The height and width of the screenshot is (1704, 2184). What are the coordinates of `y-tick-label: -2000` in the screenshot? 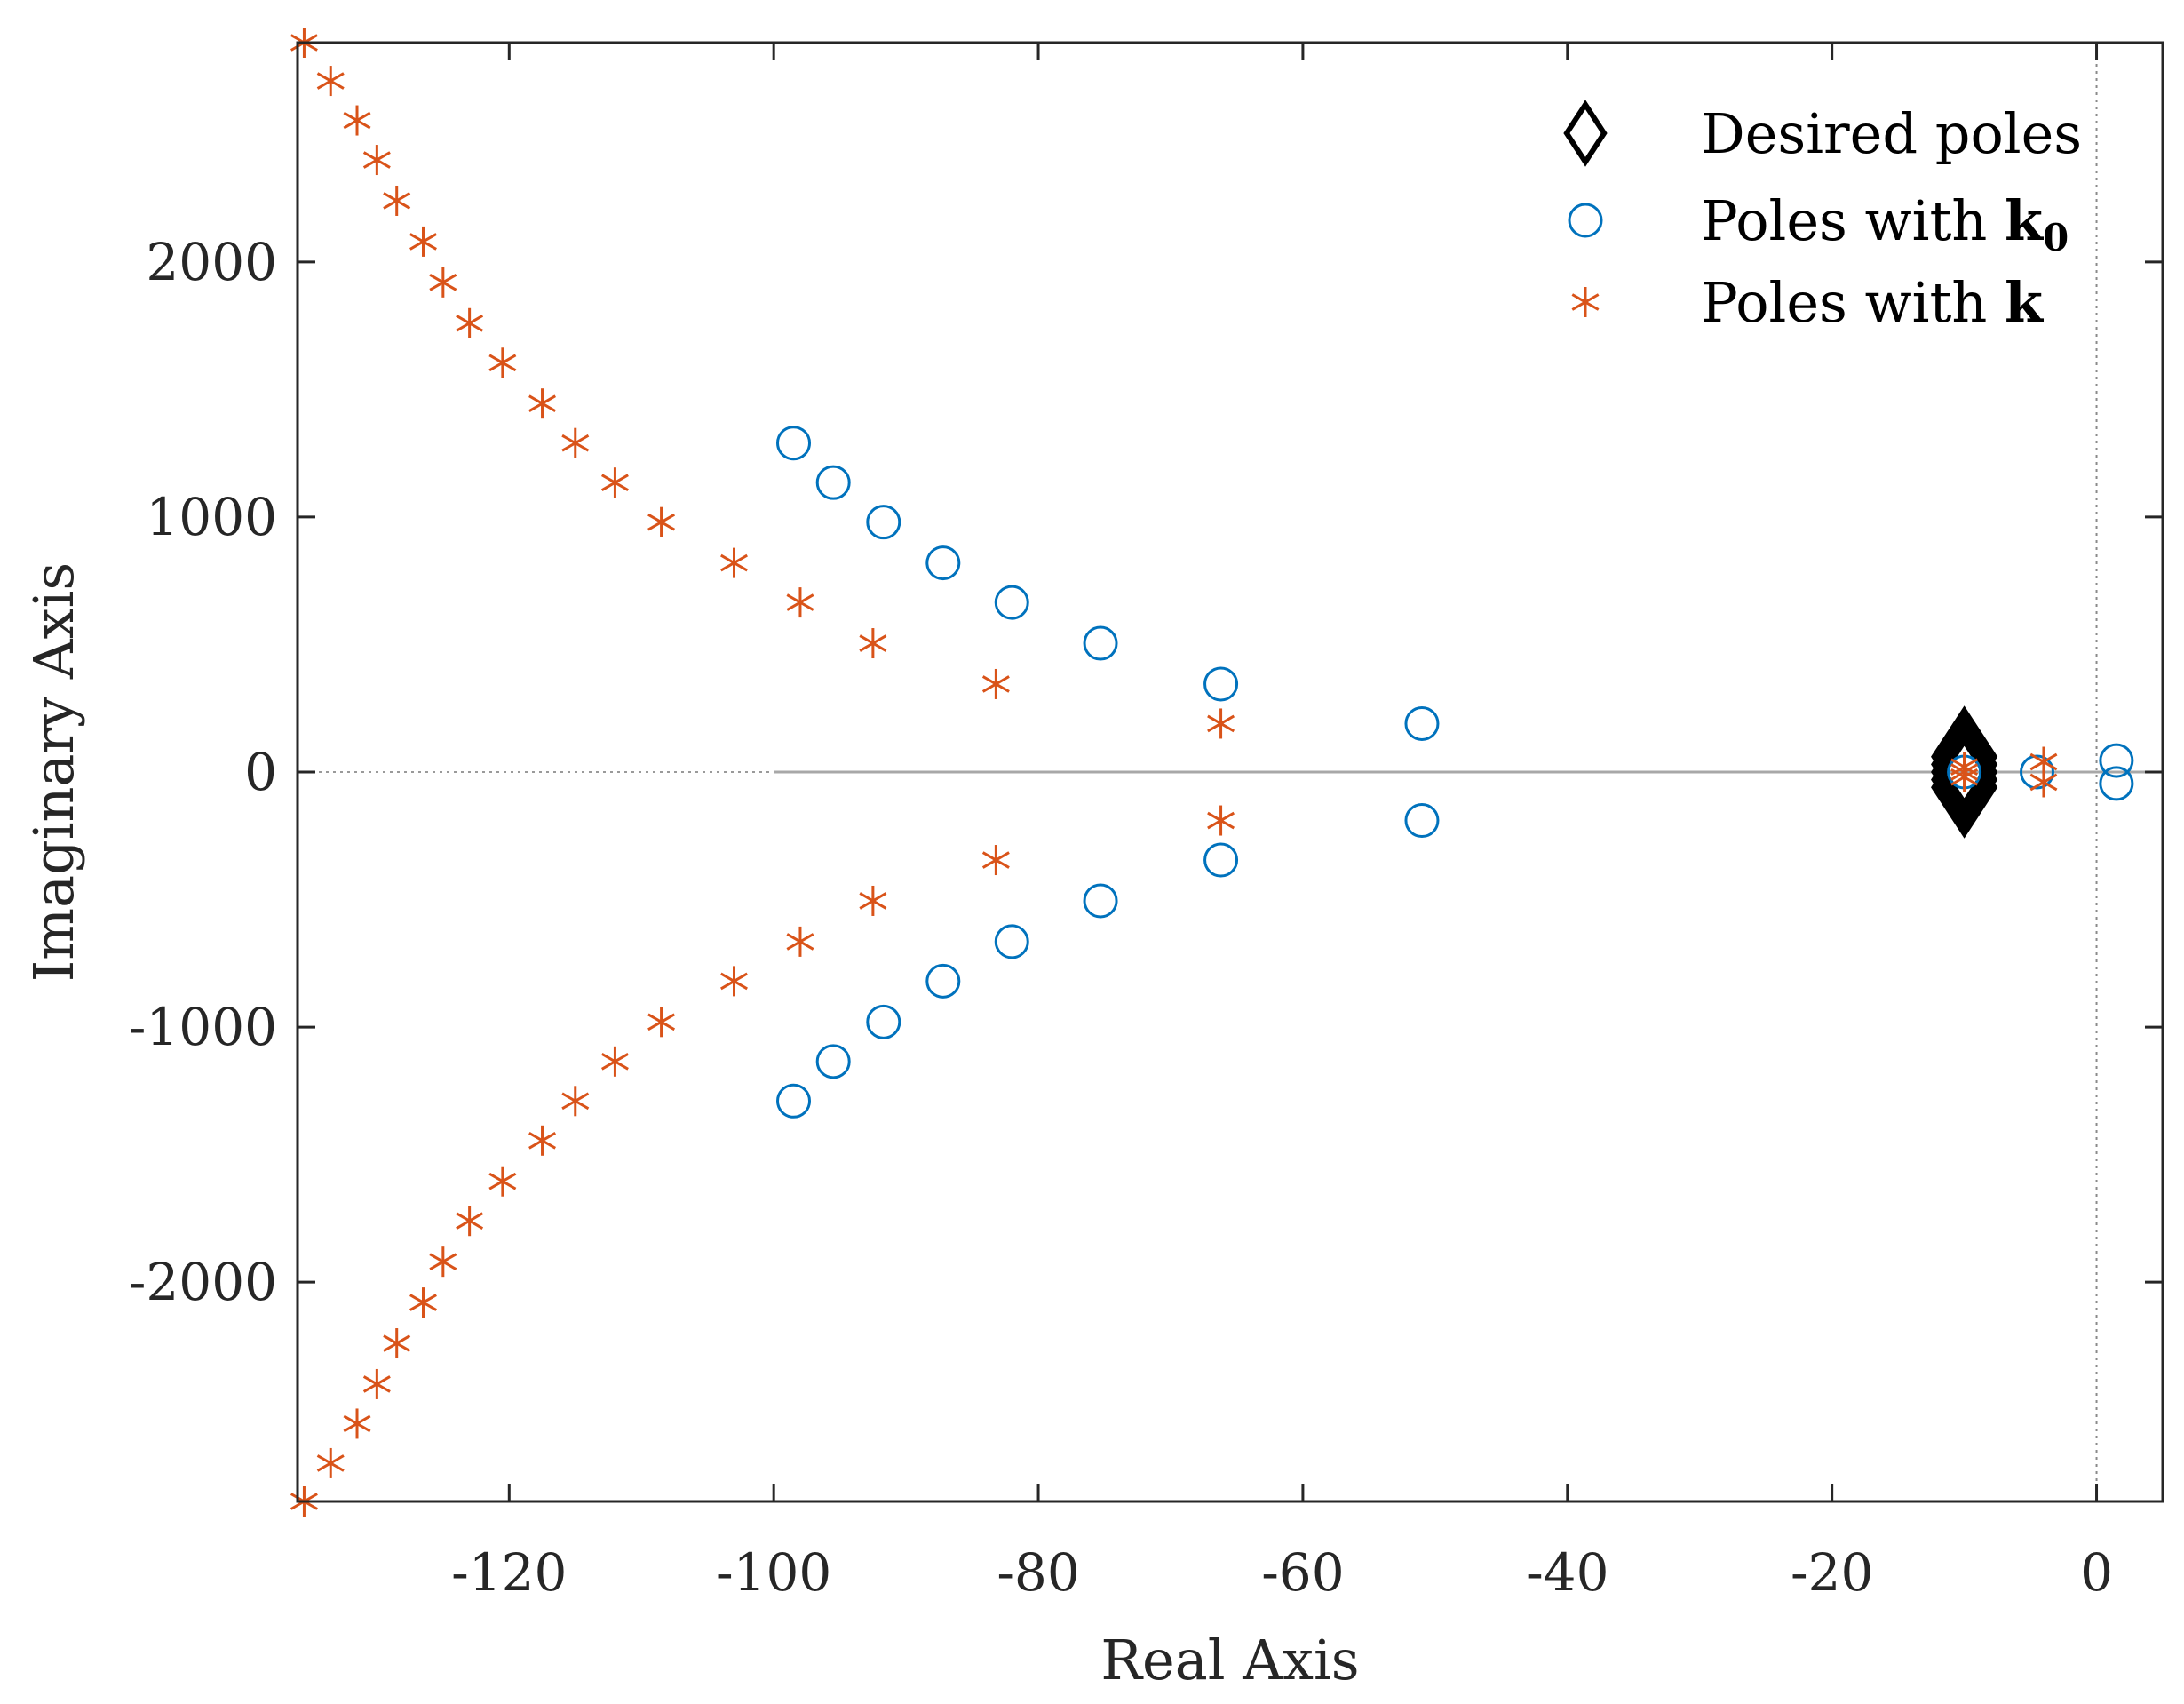 It's located at (203, 1282).